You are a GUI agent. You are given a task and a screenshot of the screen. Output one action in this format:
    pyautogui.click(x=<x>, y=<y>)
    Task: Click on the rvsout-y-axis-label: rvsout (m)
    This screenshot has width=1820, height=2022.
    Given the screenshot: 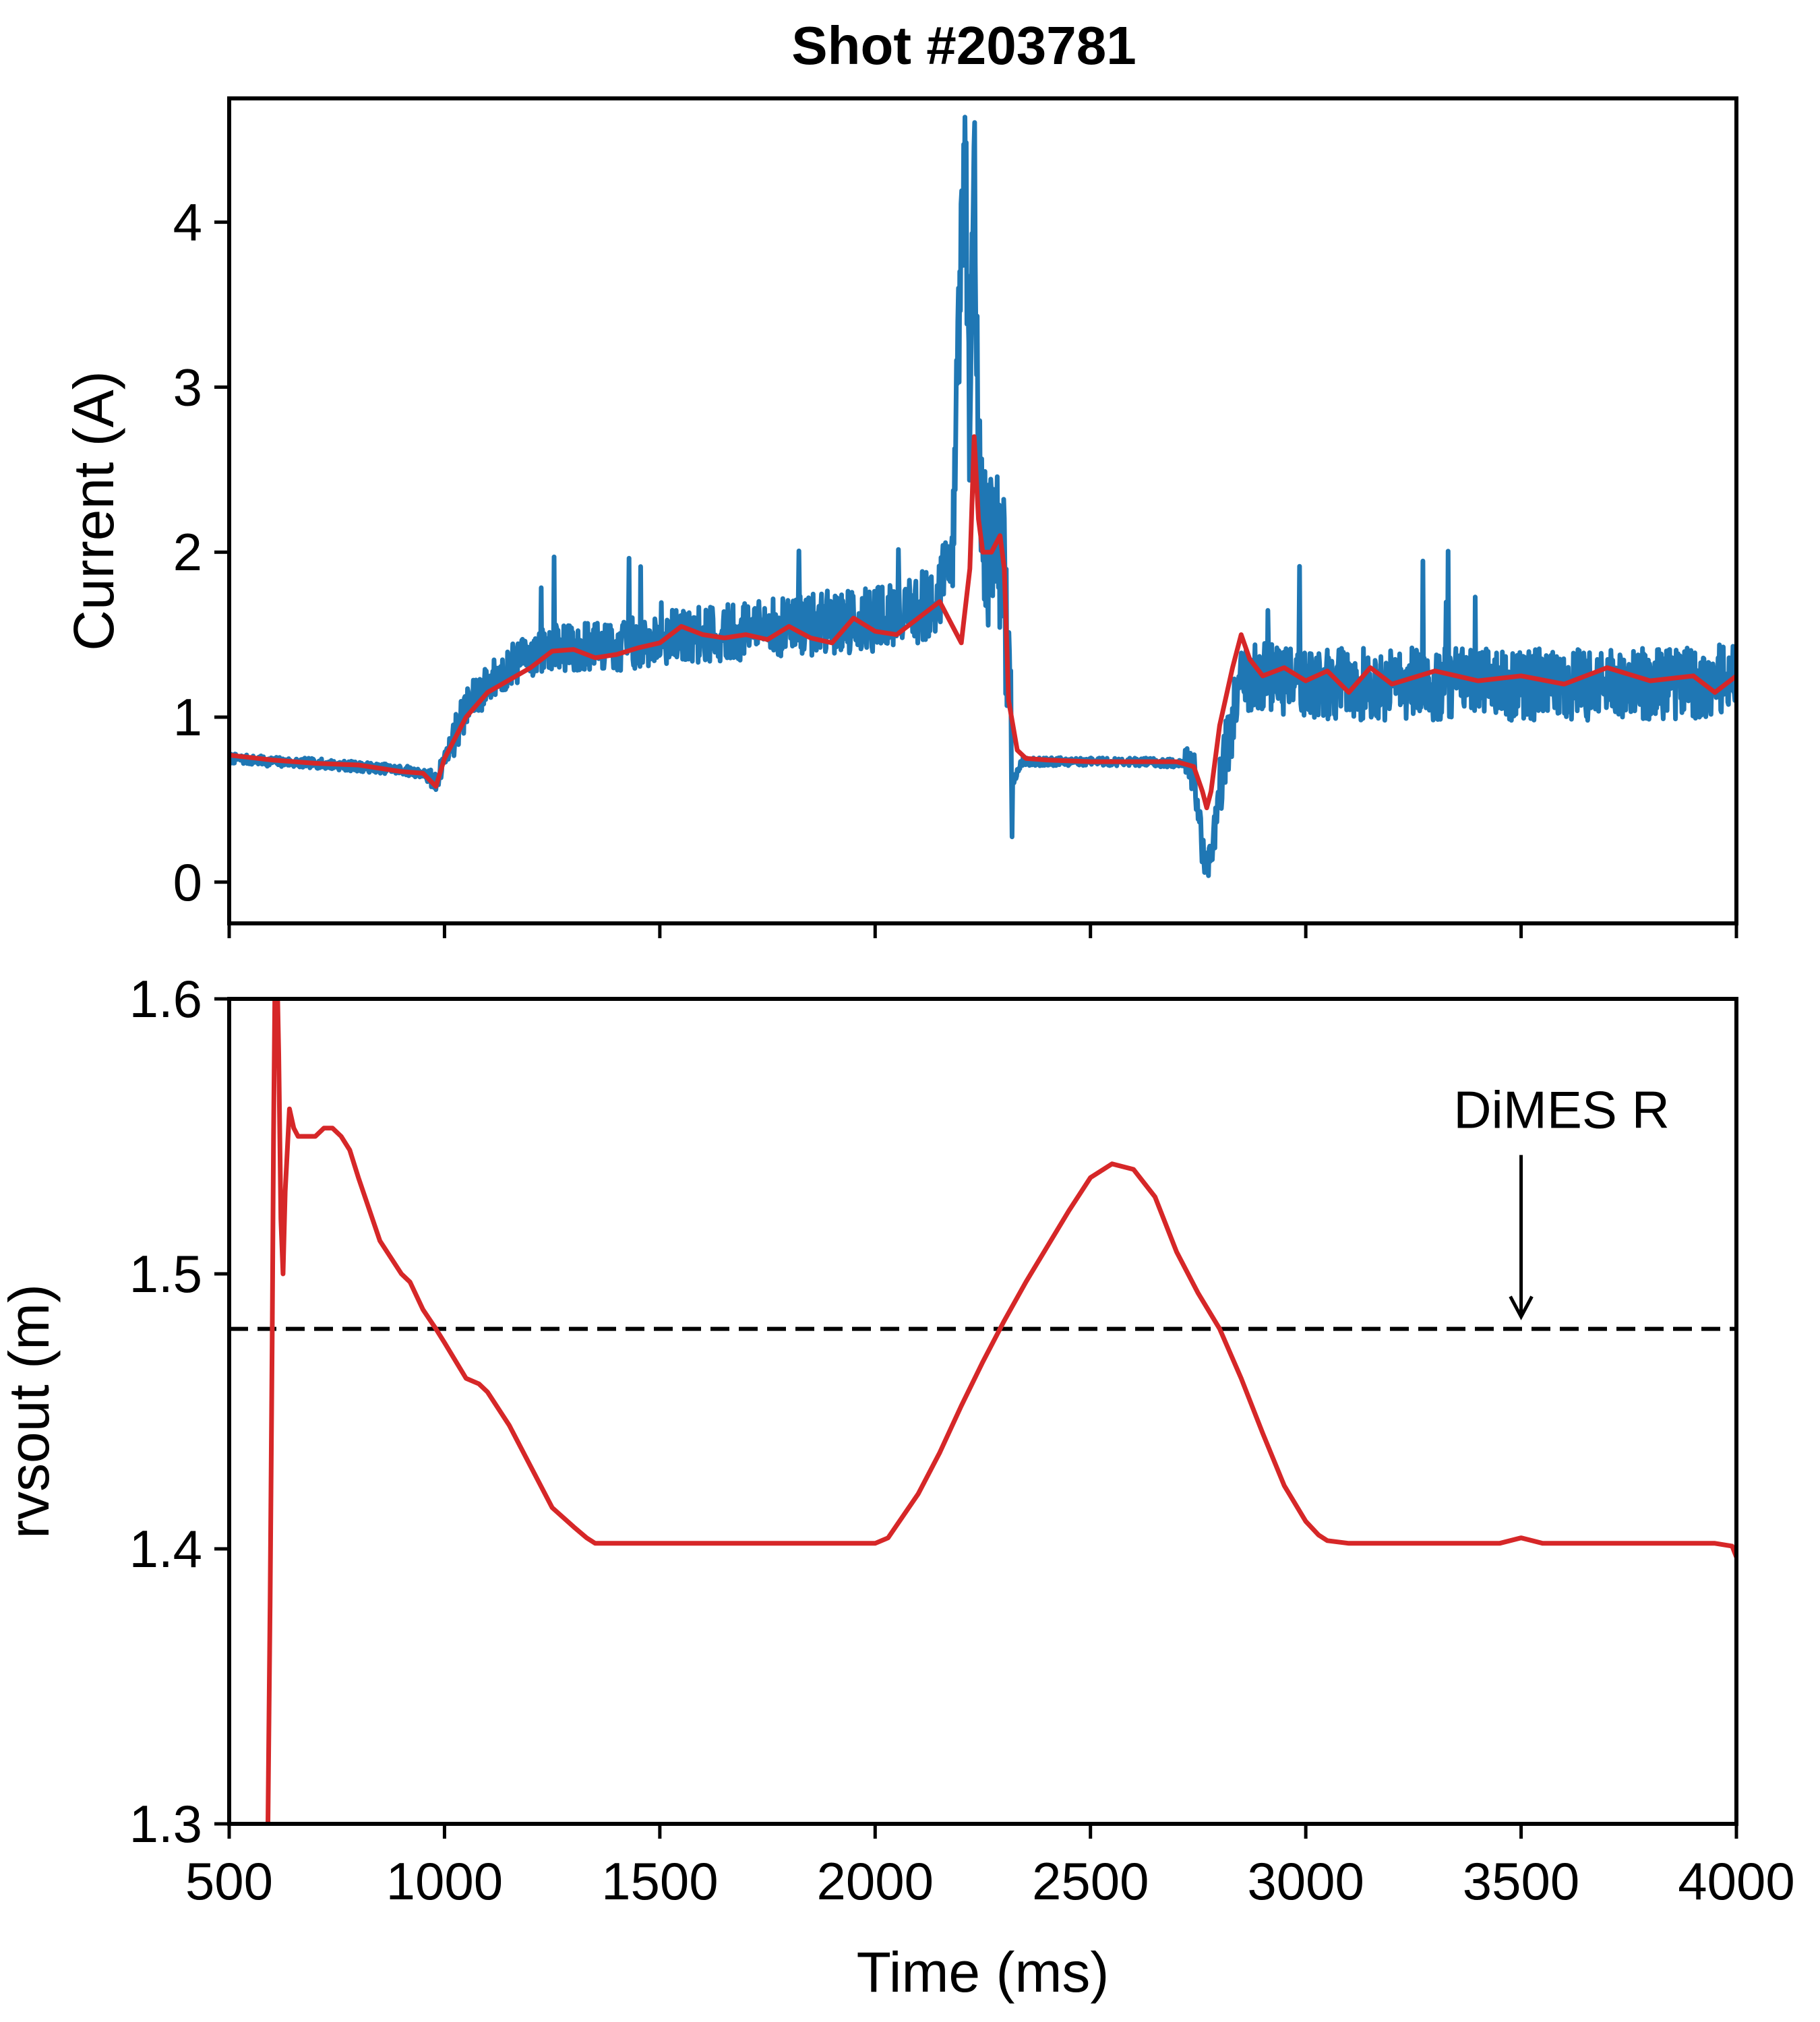 What is the action you would take?
    pyautogui.click(x=31, y=1411)
    